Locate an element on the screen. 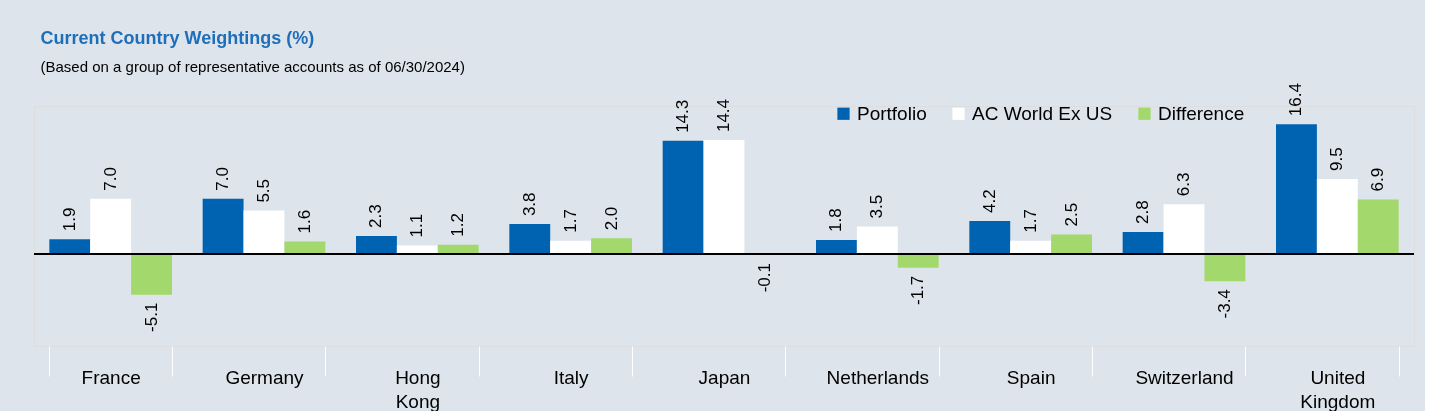  data-label: -5.1 is located at coordinates (151, 317).